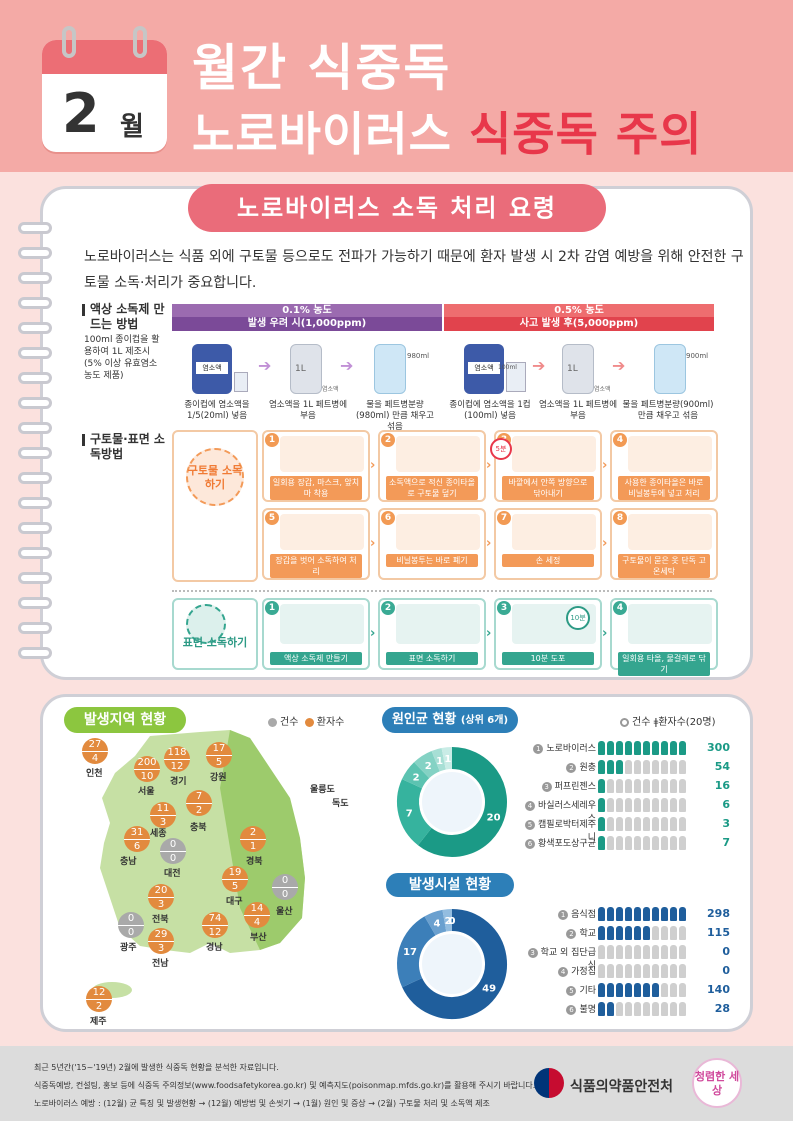 The width and height of the screenshot is (793, 1121). Describe the element at coordinates (235, 886) in the screenshot. I see `marker-patients: 5` at that location.